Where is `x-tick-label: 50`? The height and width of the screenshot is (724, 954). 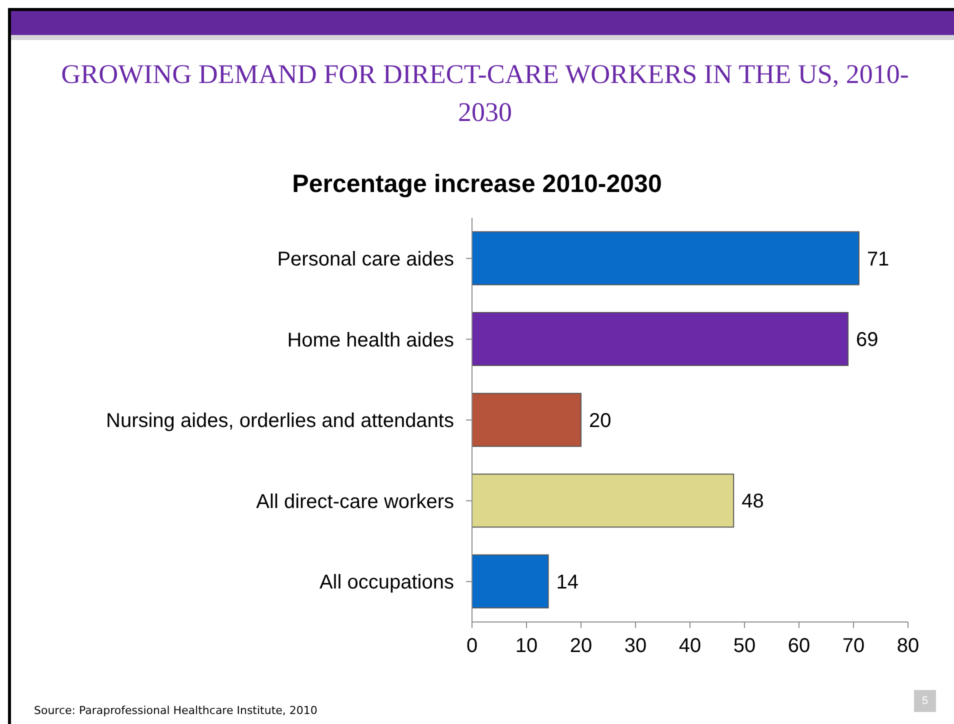 x-tick-label: 50 is located at coordinates (744, 646).